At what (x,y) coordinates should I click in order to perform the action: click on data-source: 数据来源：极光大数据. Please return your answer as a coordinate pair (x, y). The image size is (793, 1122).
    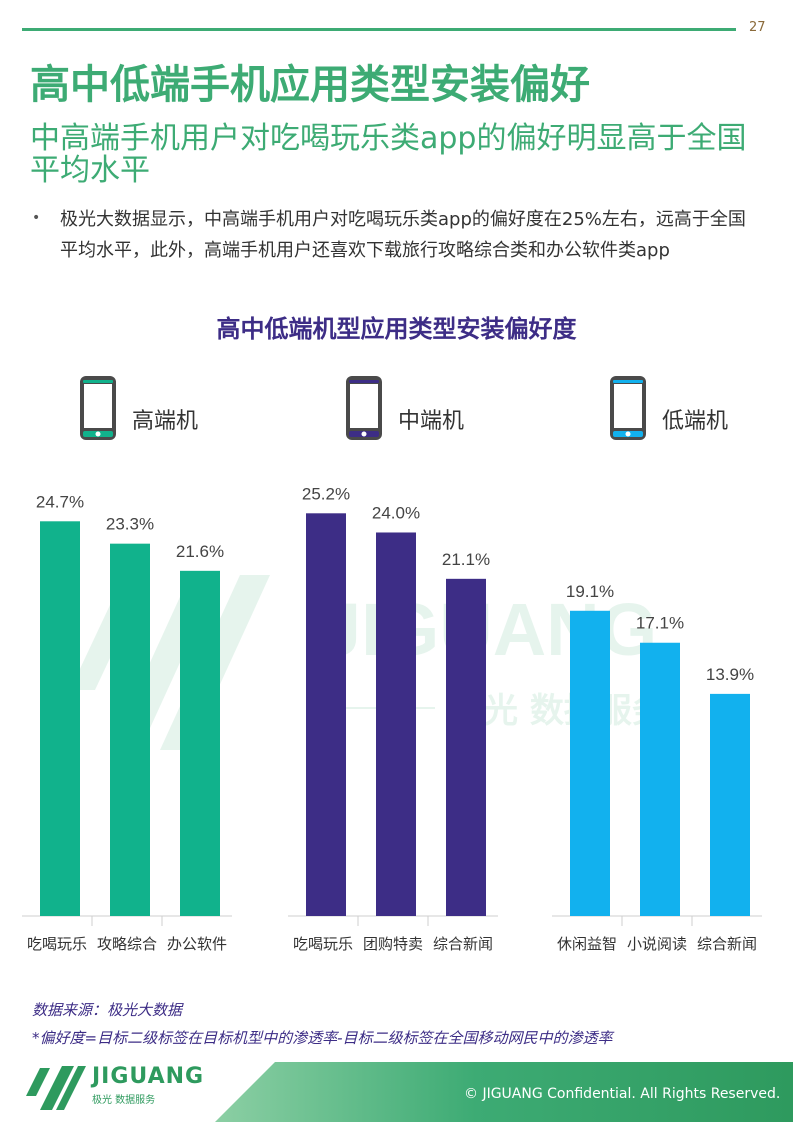
    Looking at the image, I should click on (107, 1010).